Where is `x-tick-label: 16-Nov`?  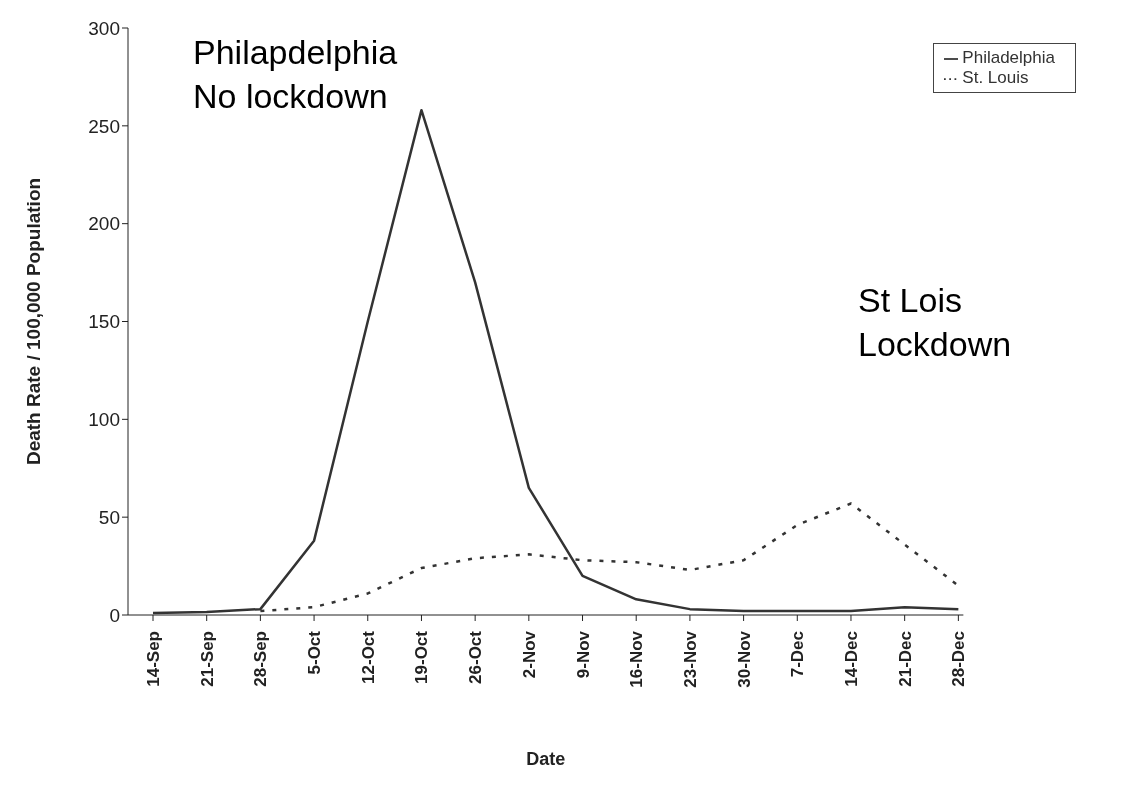
x-tick-label: 16-Nov is located at coordinates (637, 659).